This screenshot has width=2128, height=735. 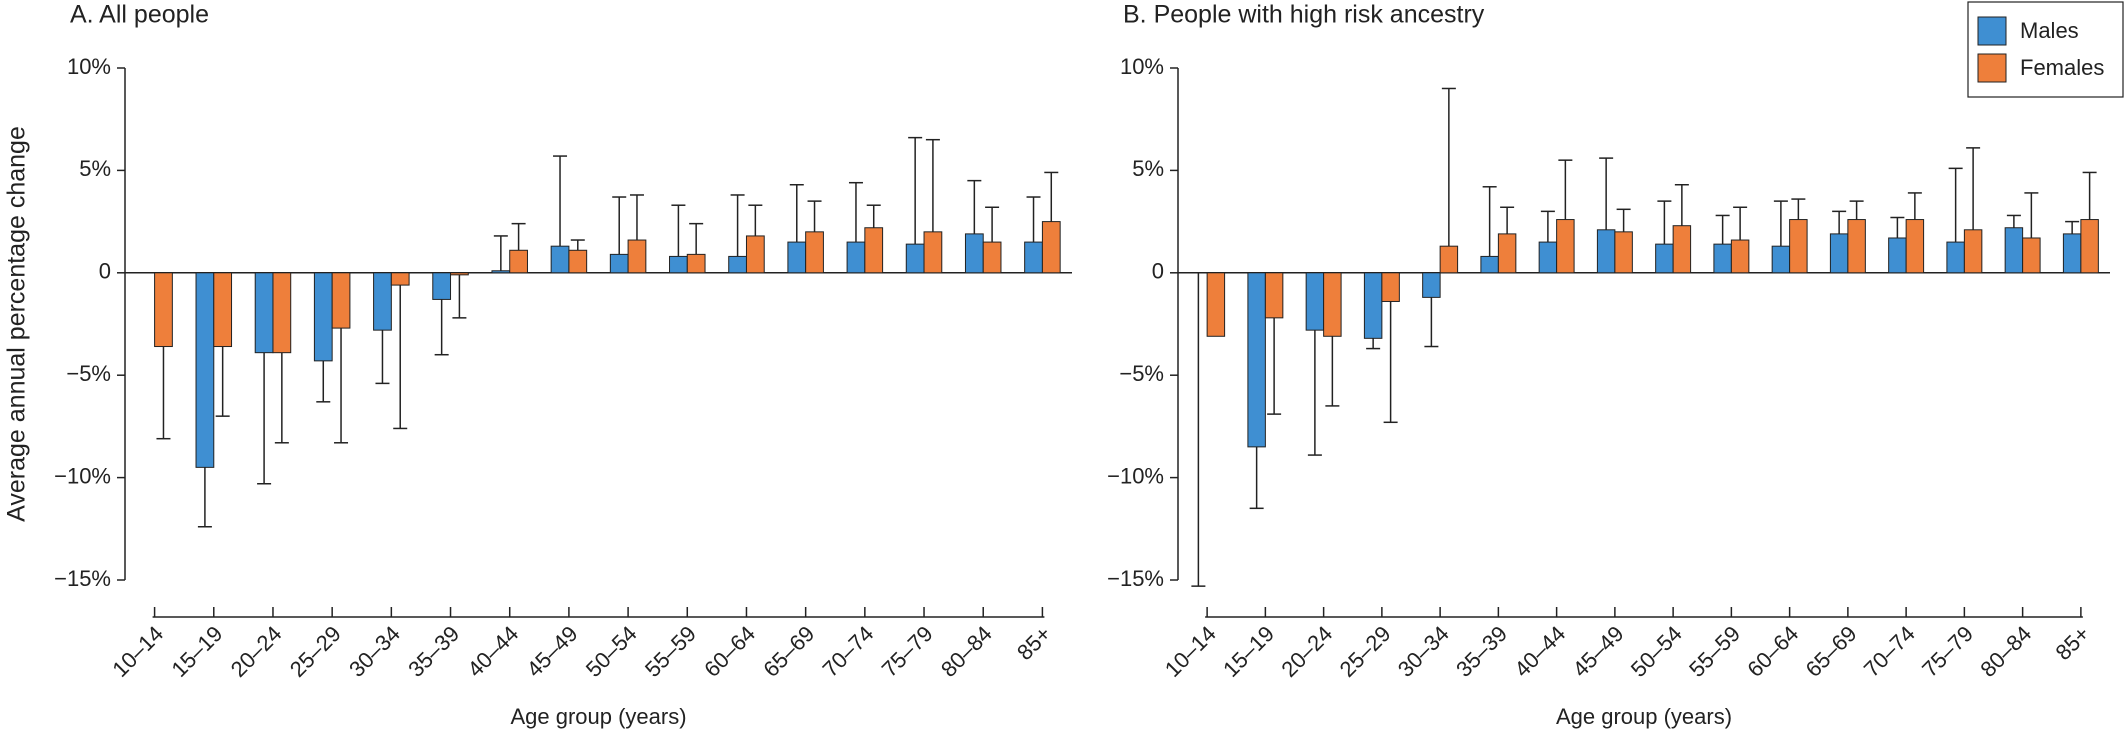 I want to click on x-tick-label: 80–84, so click(x=2005, y=651).